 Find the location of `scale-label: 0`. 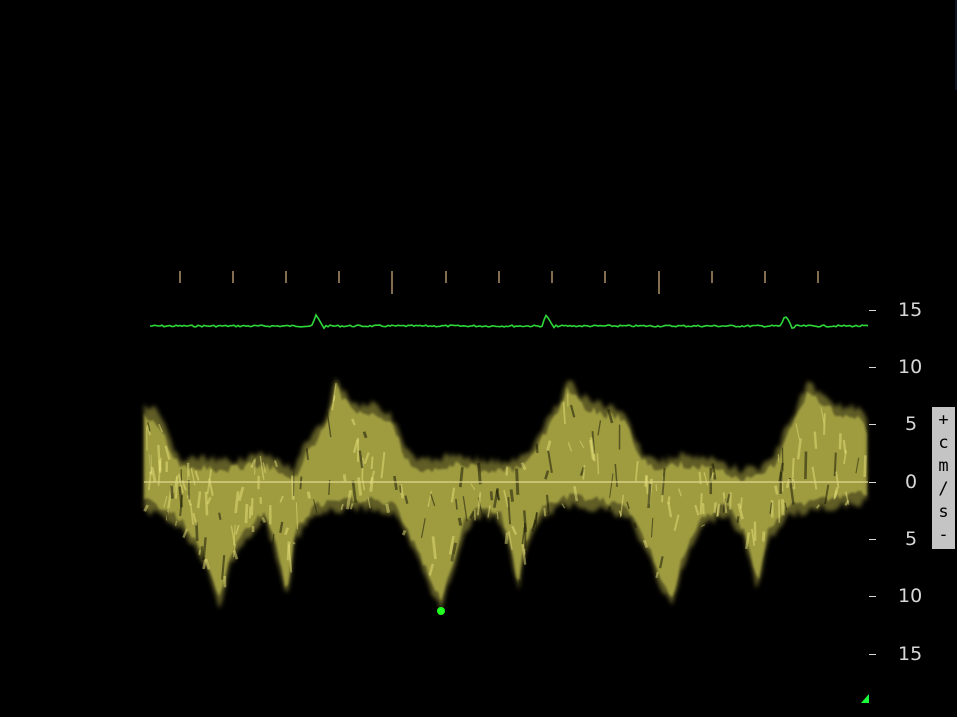

scale-label: 0 is located at coordinates (911, 482).